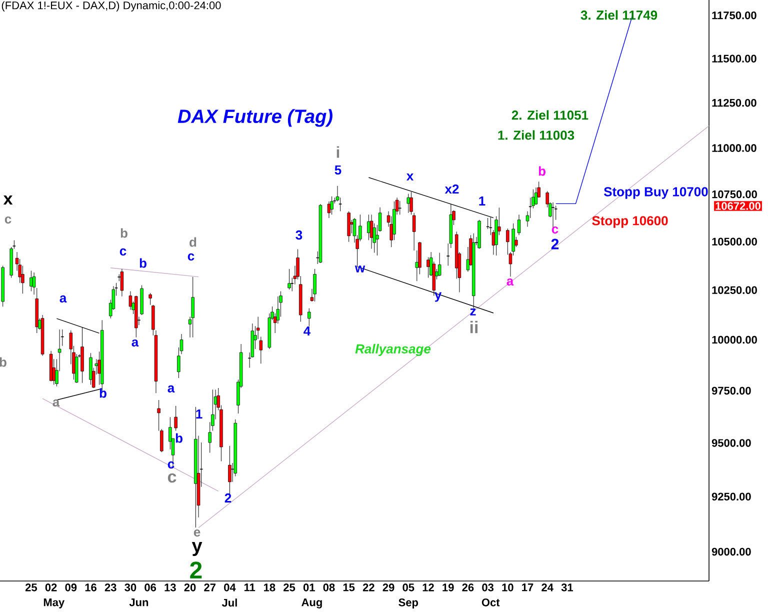  I want to click on x-tick-label: 23, so click(110, 588).